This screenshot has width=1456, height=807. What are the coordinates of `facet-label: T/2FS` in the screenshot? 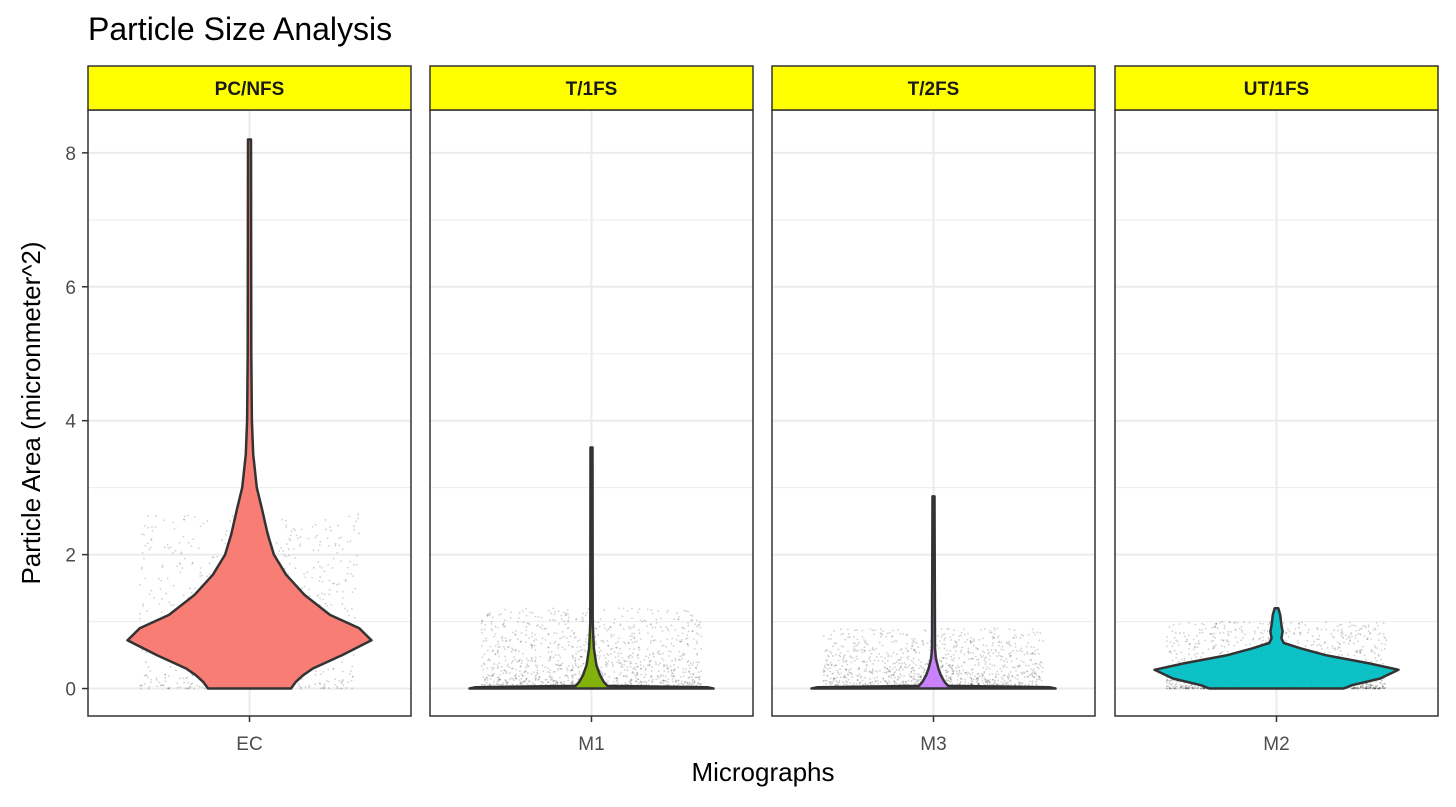 It's located at (934, 89).